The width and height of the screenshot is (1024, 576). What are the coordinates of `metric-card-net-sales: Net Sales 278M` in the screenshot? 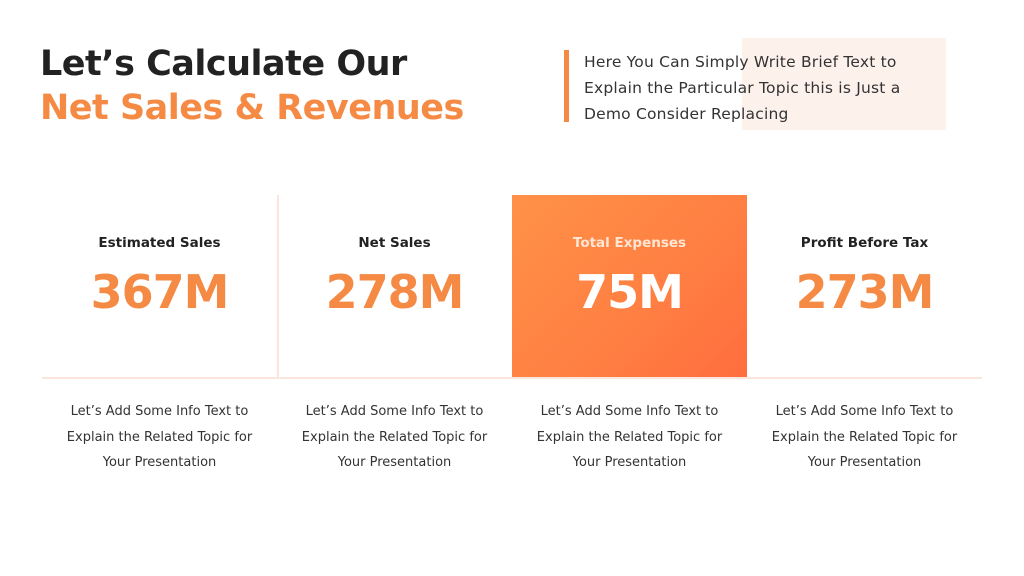 It's located at (394, 286).